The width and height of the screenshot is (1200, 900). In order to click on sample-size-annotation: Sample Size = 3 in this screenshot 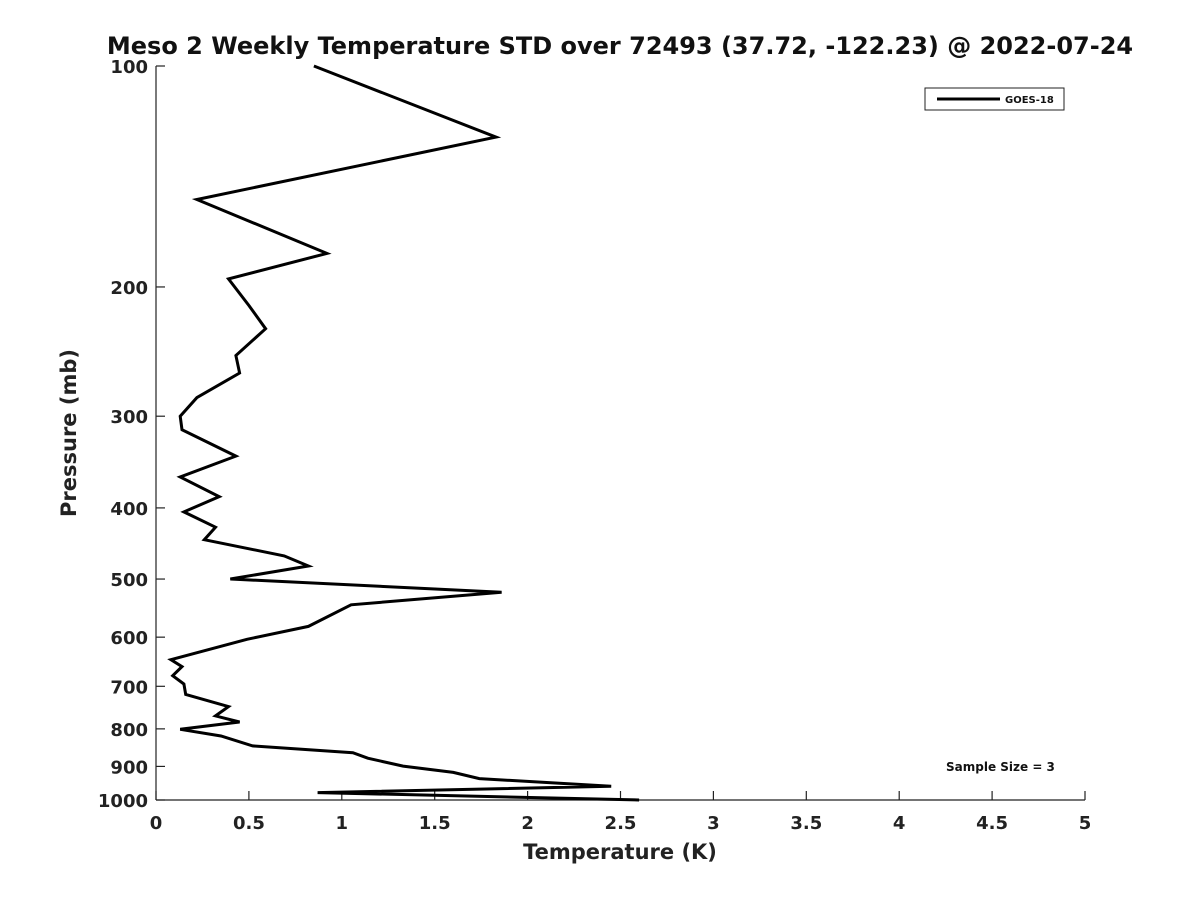, I will do `click(1000, 767)`.